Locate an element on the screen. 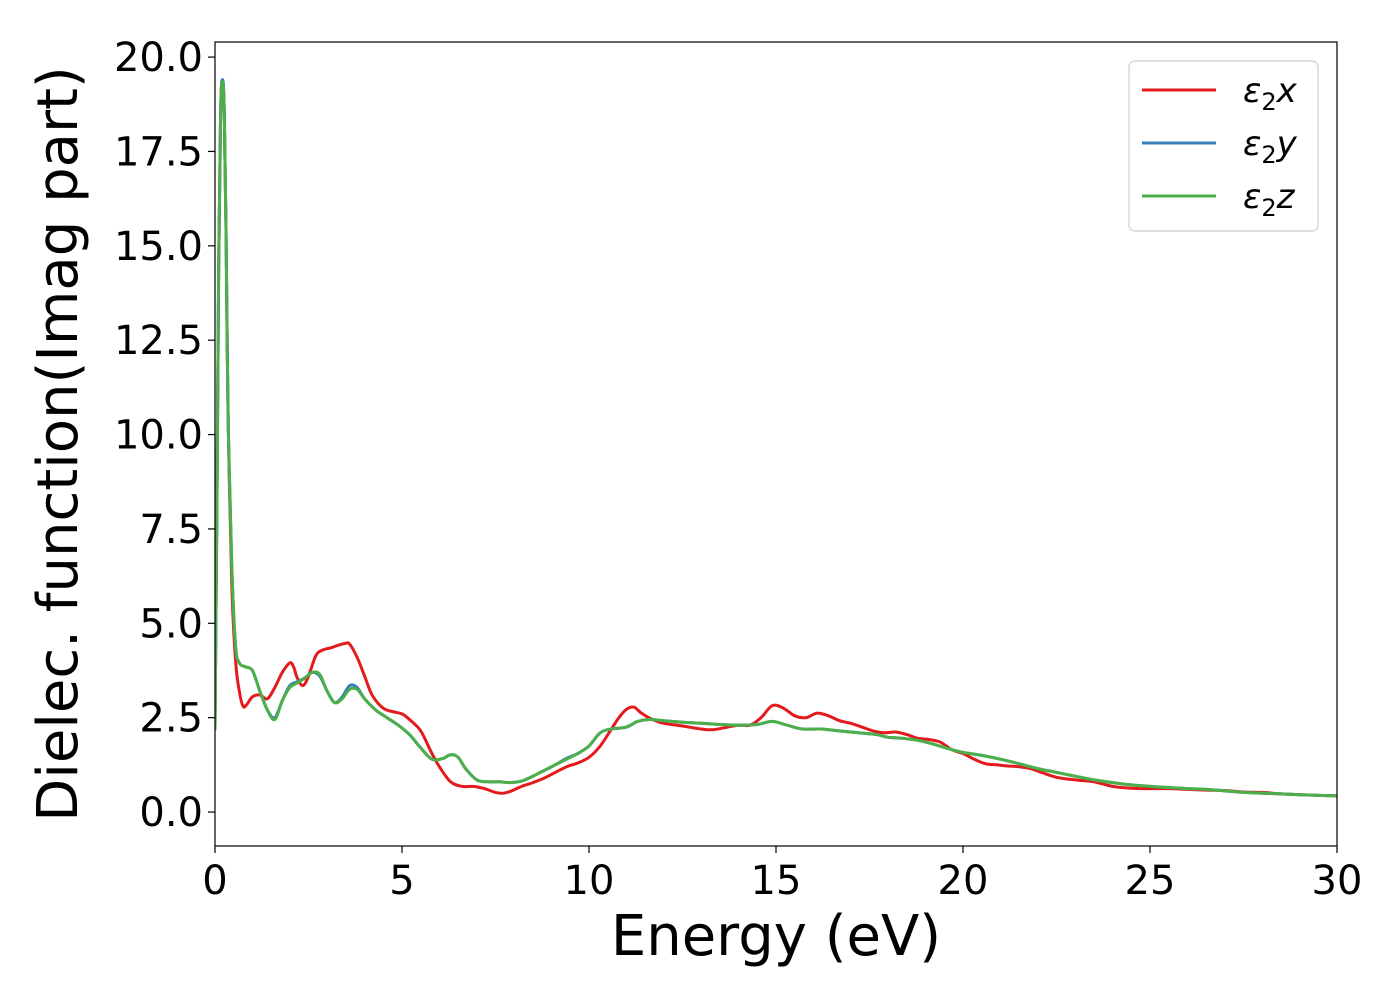 This screenshot has height=1000, width=1400. y-tick-label: 20.0 is located at coordinates (158, 58).